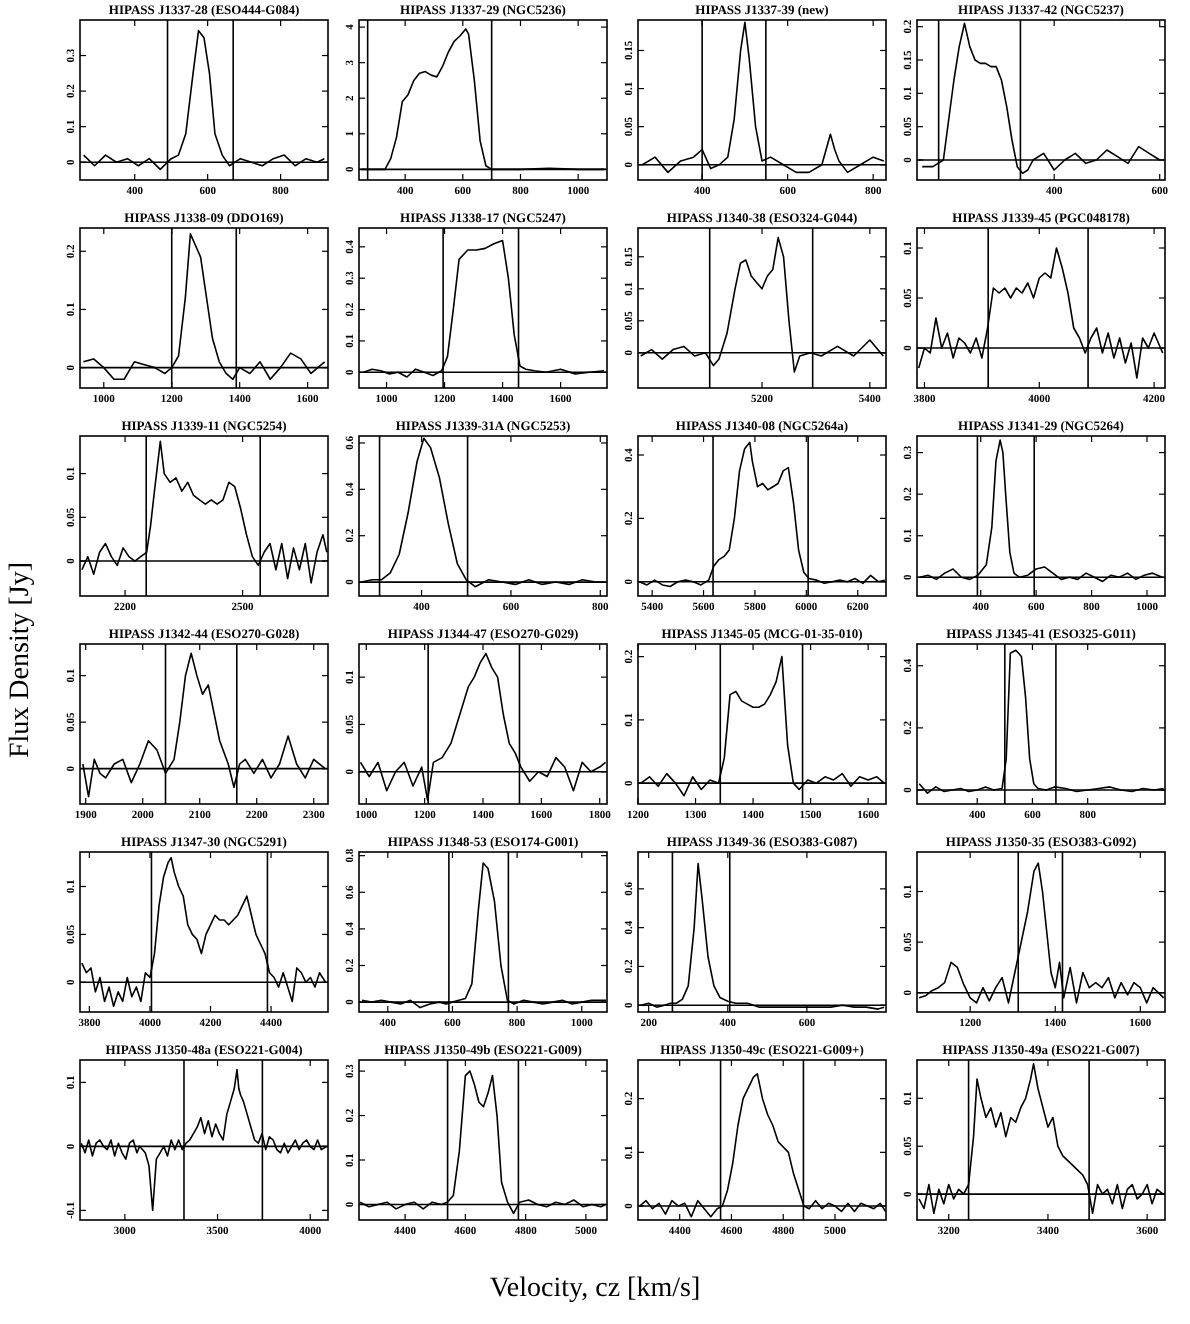  Describe the element at coordinates (595, 1289) in the screenshot. I see `text: Velocity, cz [km/s]` at that location.